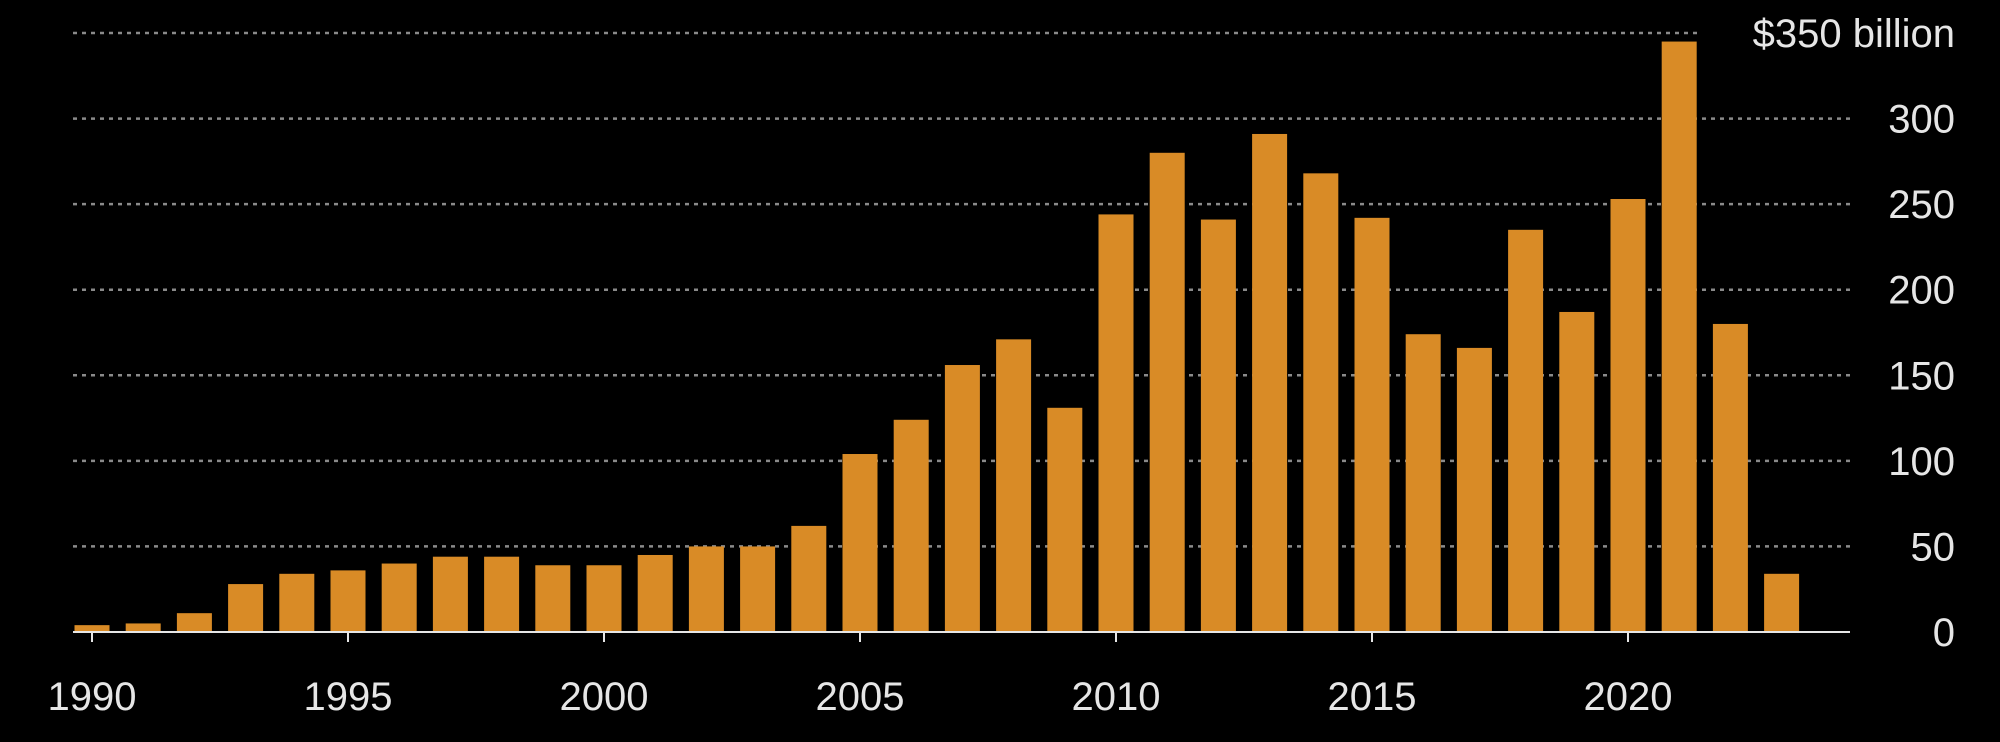 The height and width of the screenshot is (742, 2000). What do you see at coordinates (655, 593) in the screenshot?
I see `bar-2001` at bounding box center [655, 593].